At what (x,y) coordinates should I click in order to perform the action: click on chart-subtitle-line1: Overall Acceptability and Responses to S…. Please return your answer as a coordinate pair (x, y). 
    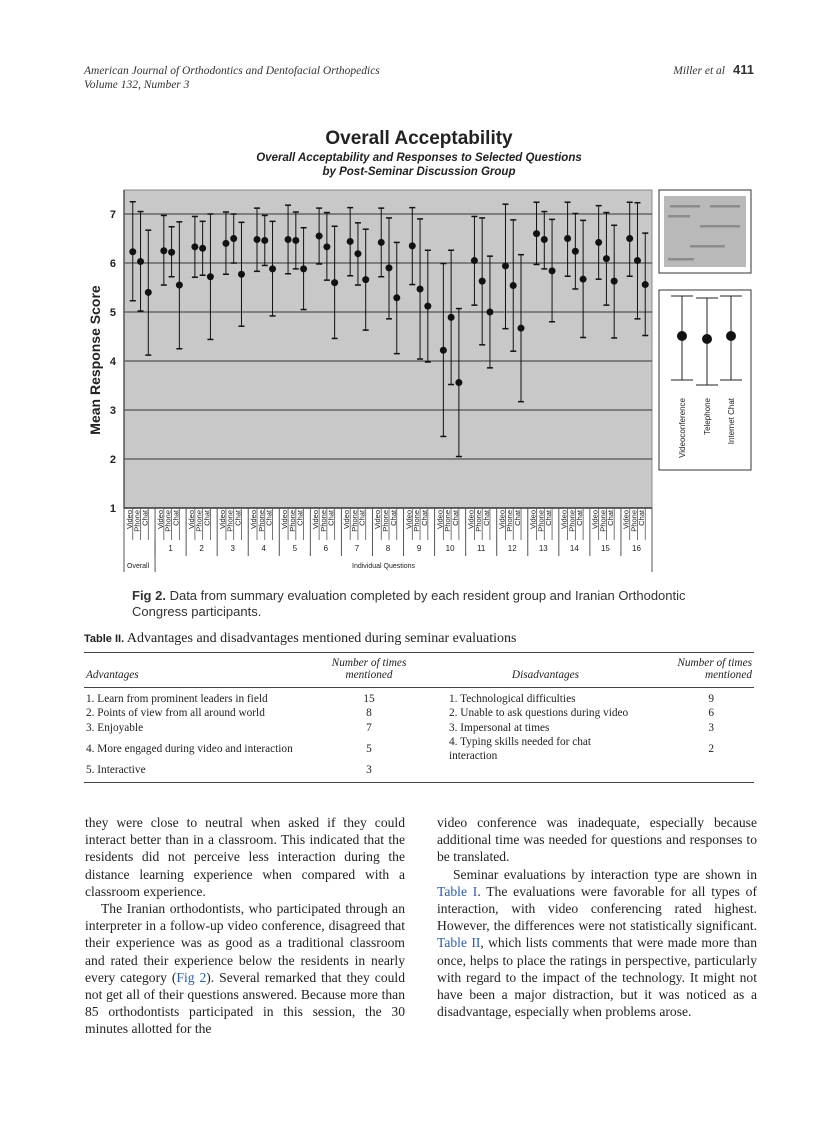
    Looking at the image, I should click on (419, 158).